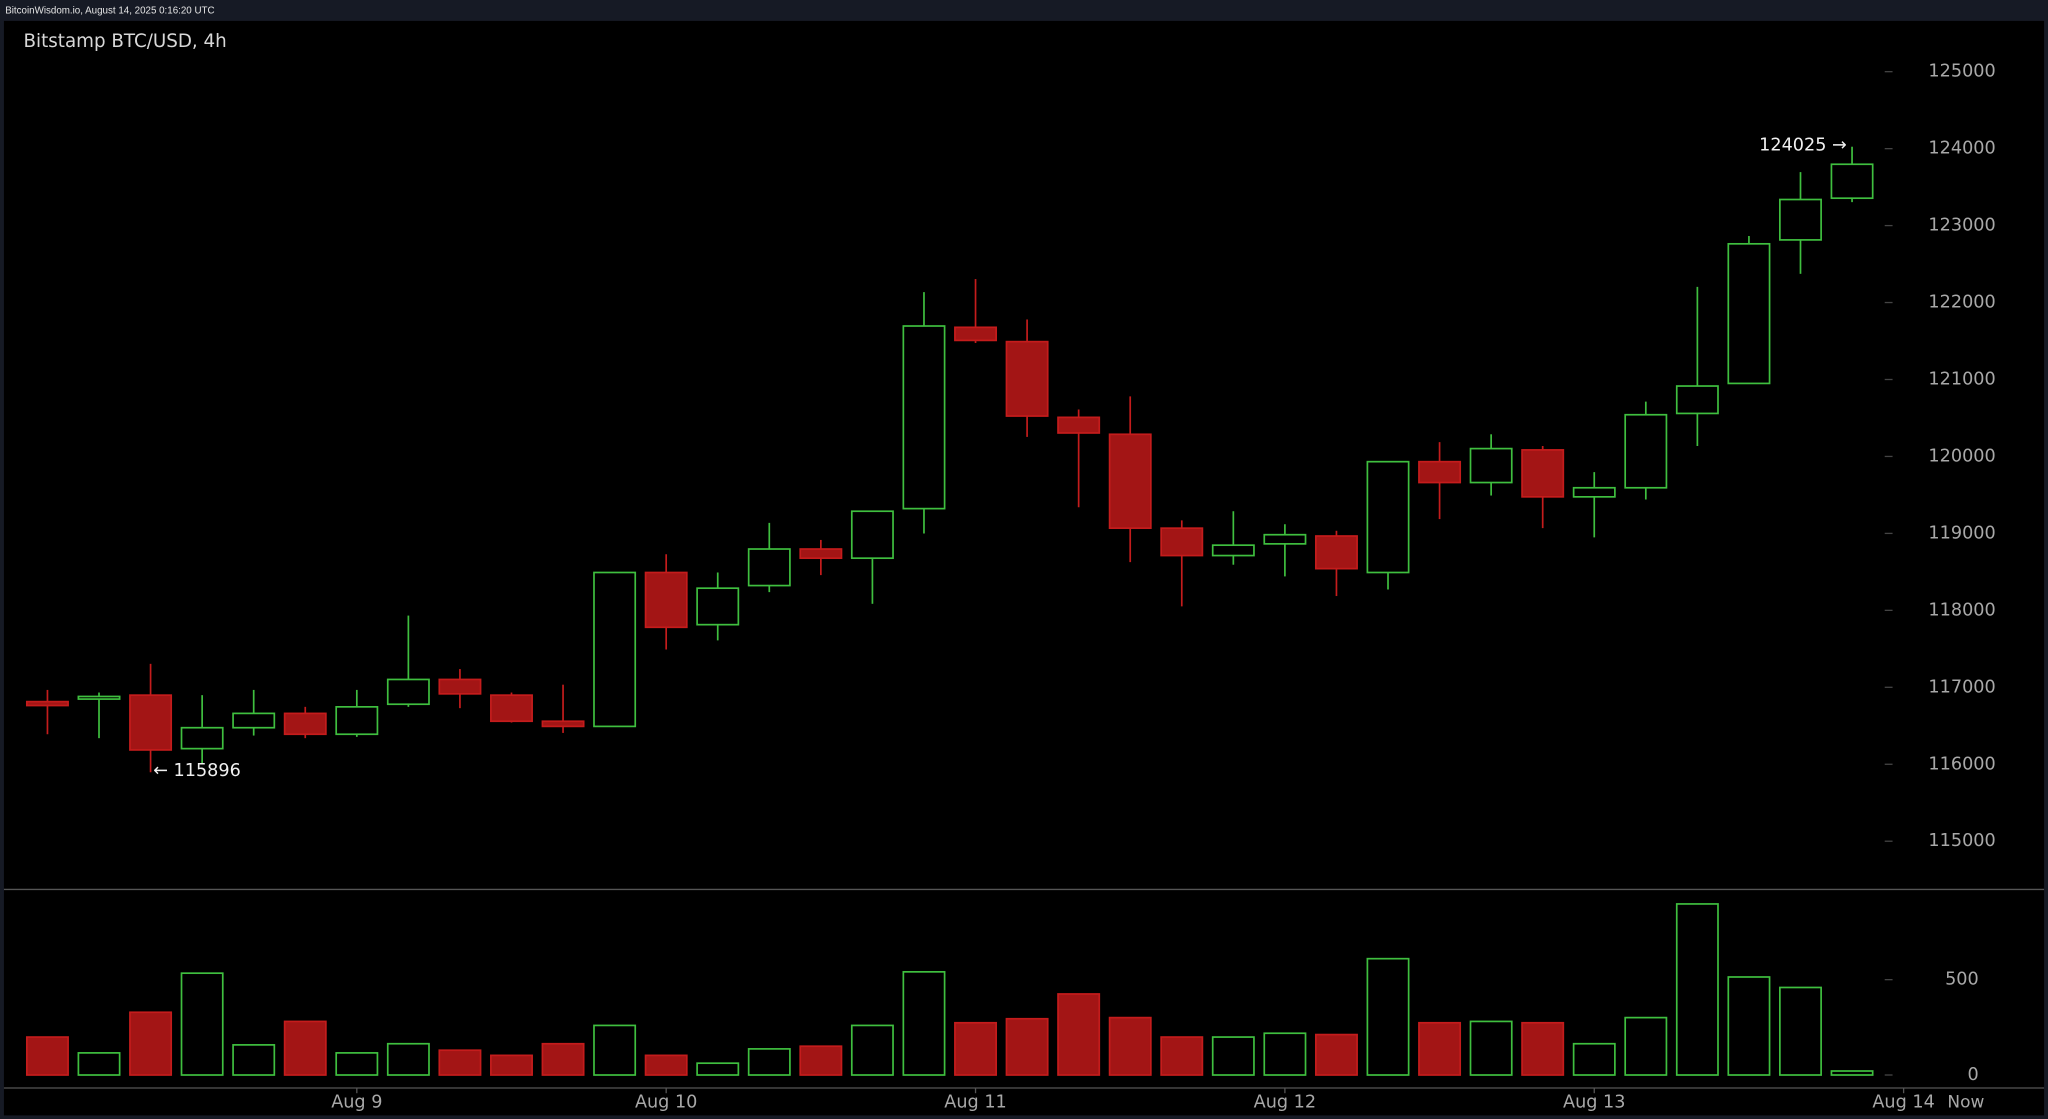  I want to click on y-tick-label: 116000, so click(1961, 764).